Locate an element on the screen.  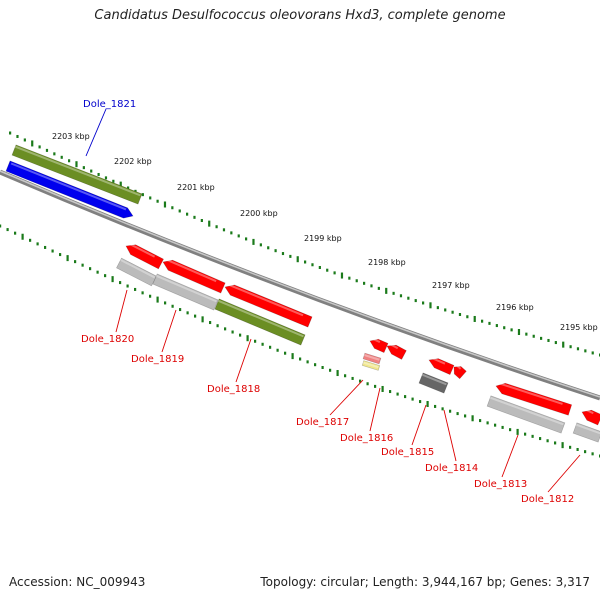
gene-dole-1813-bar-shine is located at coordinates (526, 411).